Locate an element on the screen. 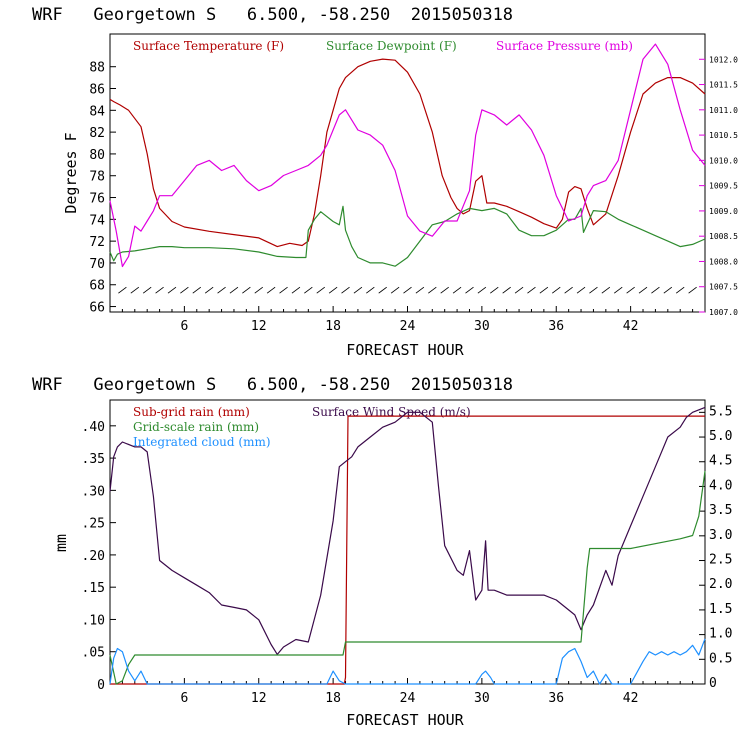 This screenshot has width=740, height=740. bottom-y-ticks: 0 .05 .10 .15 .20 .25 .30 .35 .40 is located at coordinates (99, 556).